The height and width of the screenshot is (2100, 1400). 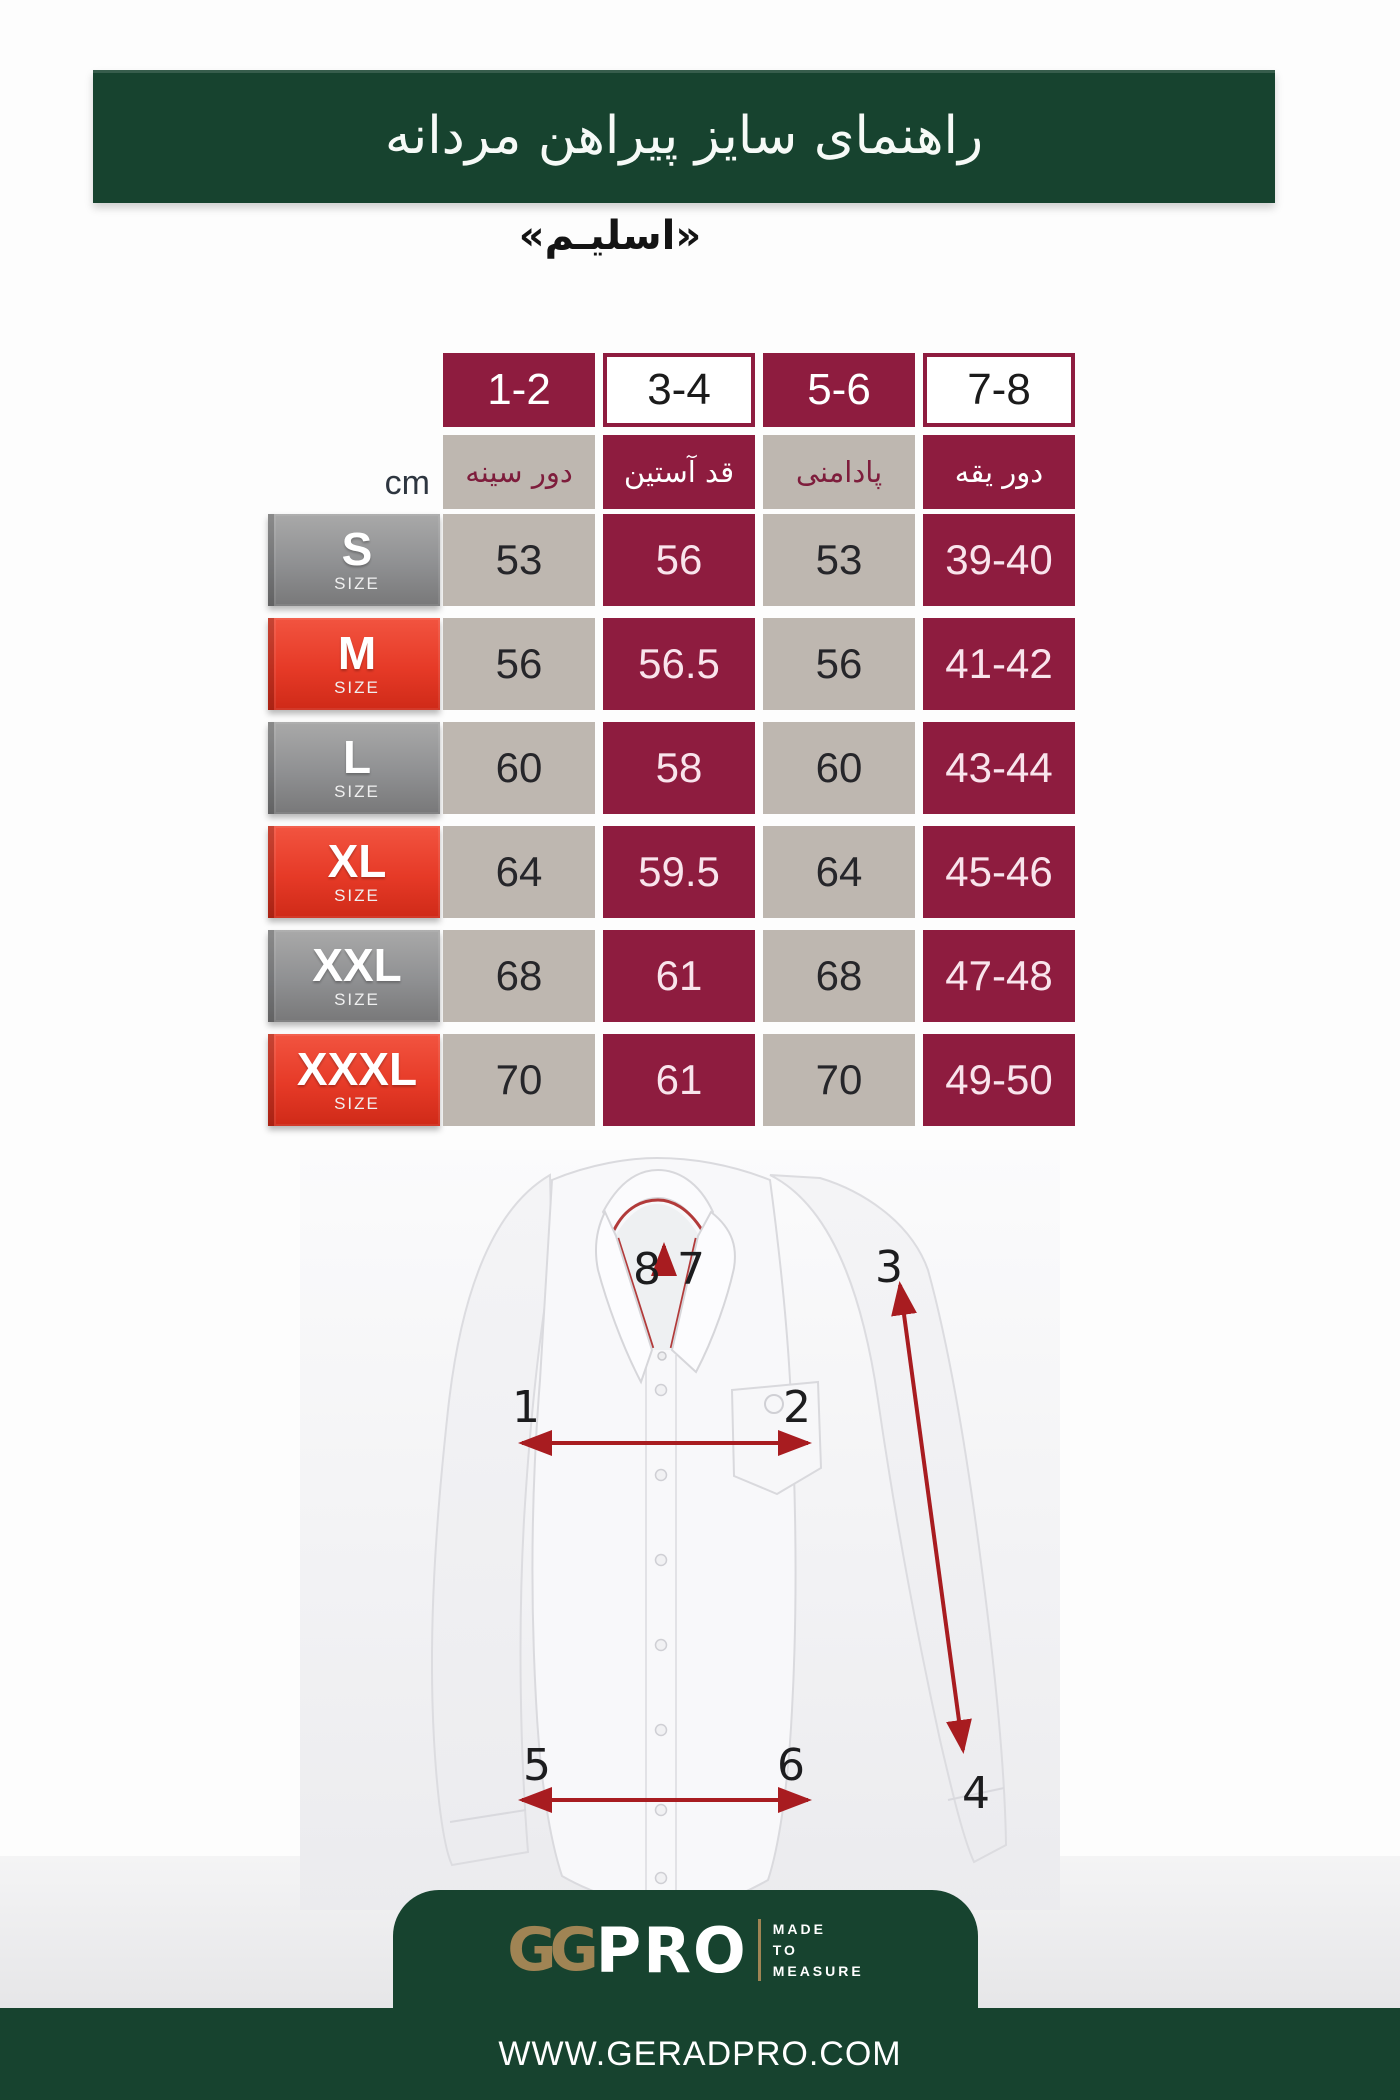 I want to click on size-tag-xxxl: XXXL SIZE, so click(x=354, y=1080).